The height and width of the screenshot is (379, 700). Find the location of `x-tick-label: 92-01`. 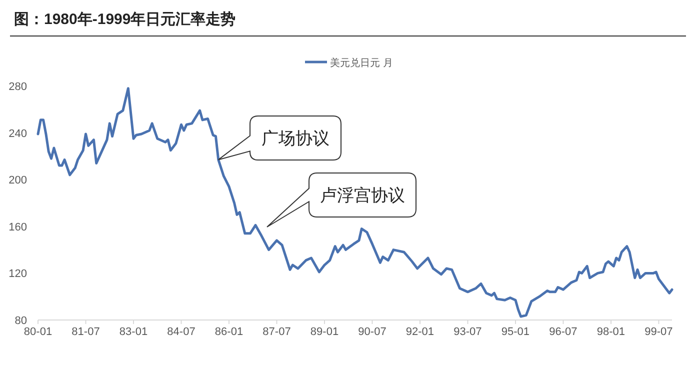

x-tick-label: 92-01 is located at coordinates (420, 332).